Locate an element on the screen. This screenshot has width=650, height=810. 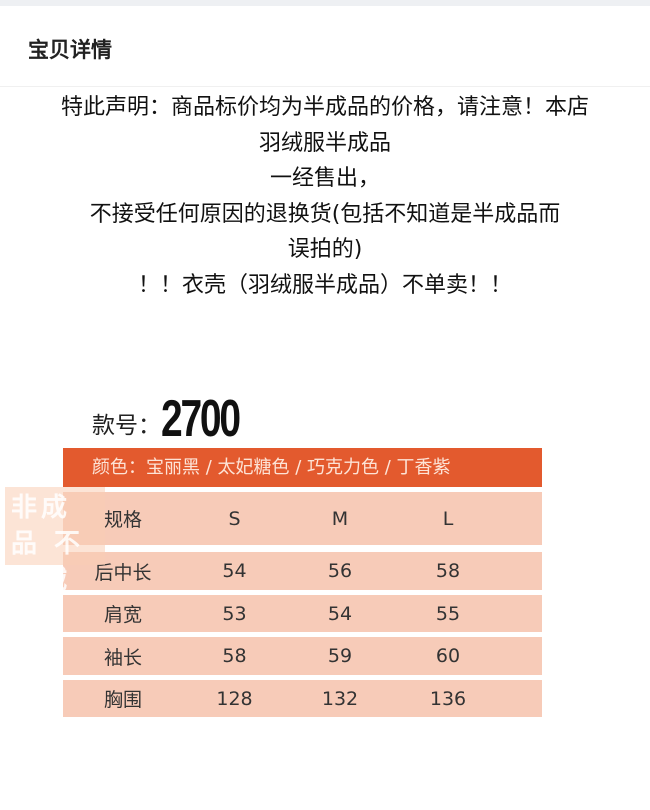
cell: 60 is located at coordinates (448, 656).